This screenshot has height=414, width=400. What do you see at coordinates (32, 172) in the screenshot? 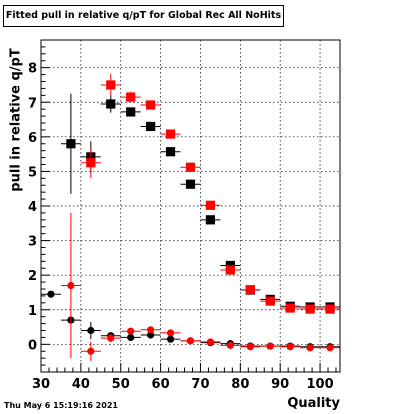
I see `y-tick-label: 5` at bounding box center [32, 172].